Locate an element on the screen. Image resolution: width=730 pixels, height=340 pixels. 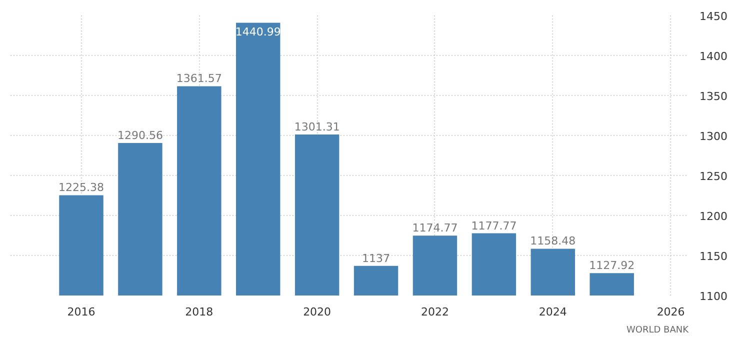
data-label: 1361.57 is located at coordinates (199, 79).